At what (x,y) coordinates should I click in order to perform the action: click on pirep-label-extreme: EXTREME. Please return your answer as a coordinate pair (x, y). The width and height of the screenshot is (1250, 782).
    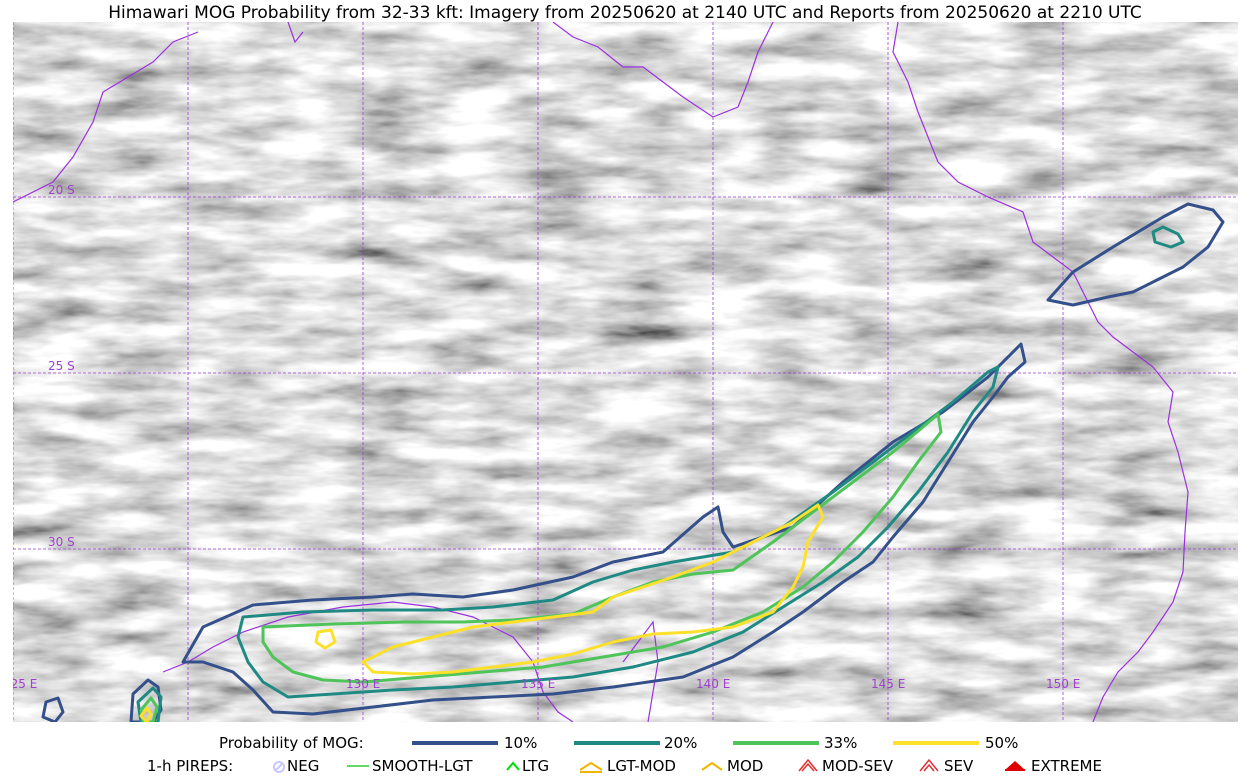
    Looking at the image, I should click on (1066, 766).